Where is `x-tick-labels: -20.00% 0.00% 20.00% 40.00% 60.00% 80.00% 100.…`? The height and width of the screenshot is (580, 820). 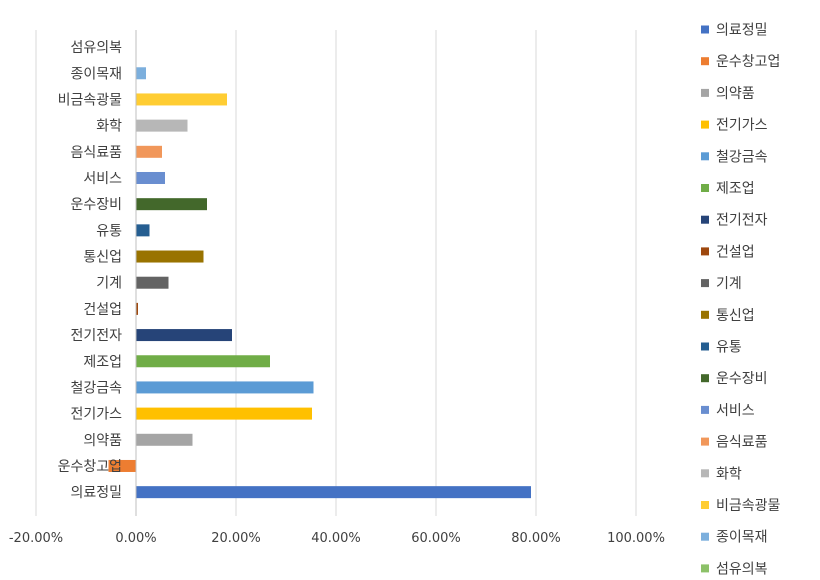 x-tick-labels: -20.00% 0.00% 20.00% 40.00% 60.00% 80.00% 100.… is located at coordinates (337, 538).